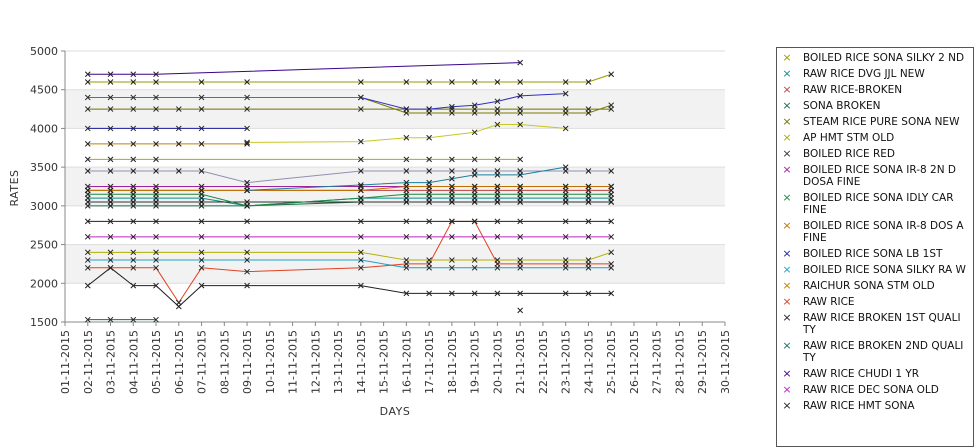 The image size is (975, 447). I want to click on legend-item: × BOILED RICE SONA LB 1ST, so click(875, 252).